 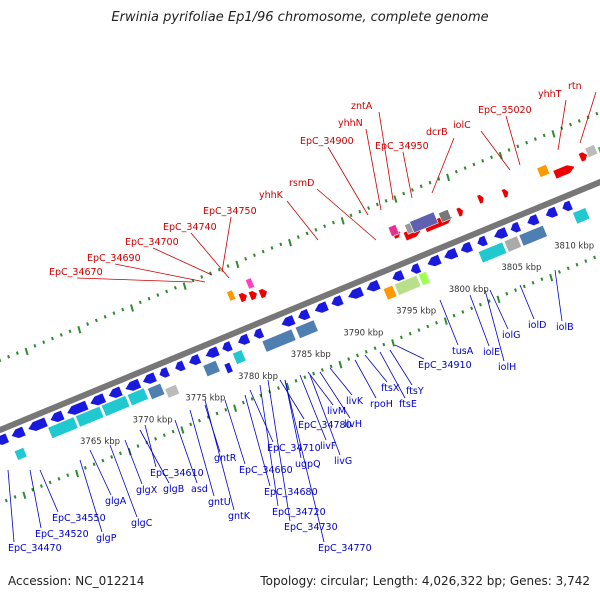 What do you see at coordinates (76, 581) in the screenshot?
I see `accession-text: Accession: NC_012214` at bounding box center [76, 581].